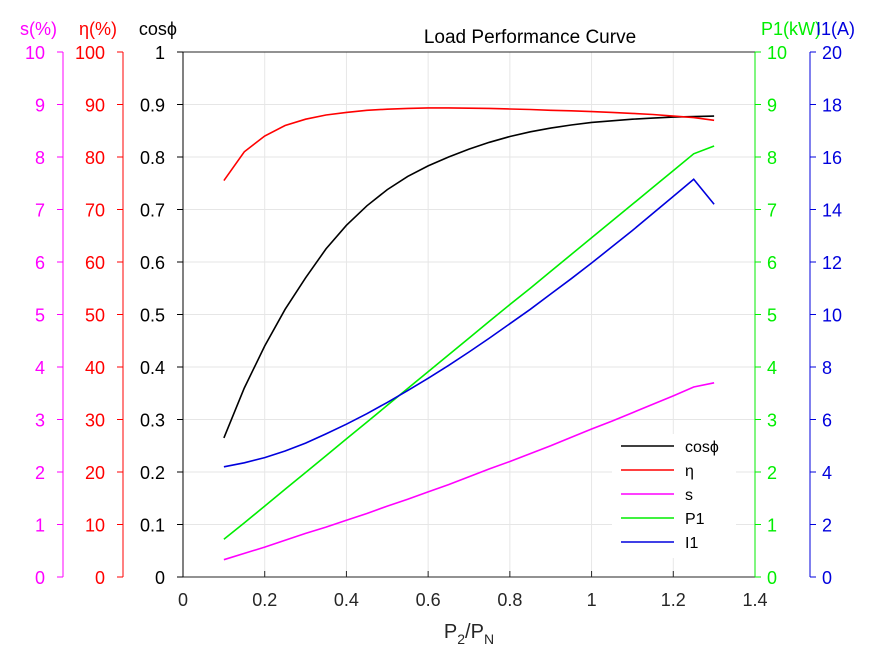 Image resolution: width=875 pixels, height=656 pixels. What do you see at coordinates (40, 106) in the screenshot?
I see `y-tick-label-s: 9` at bounding box center [40, 106].